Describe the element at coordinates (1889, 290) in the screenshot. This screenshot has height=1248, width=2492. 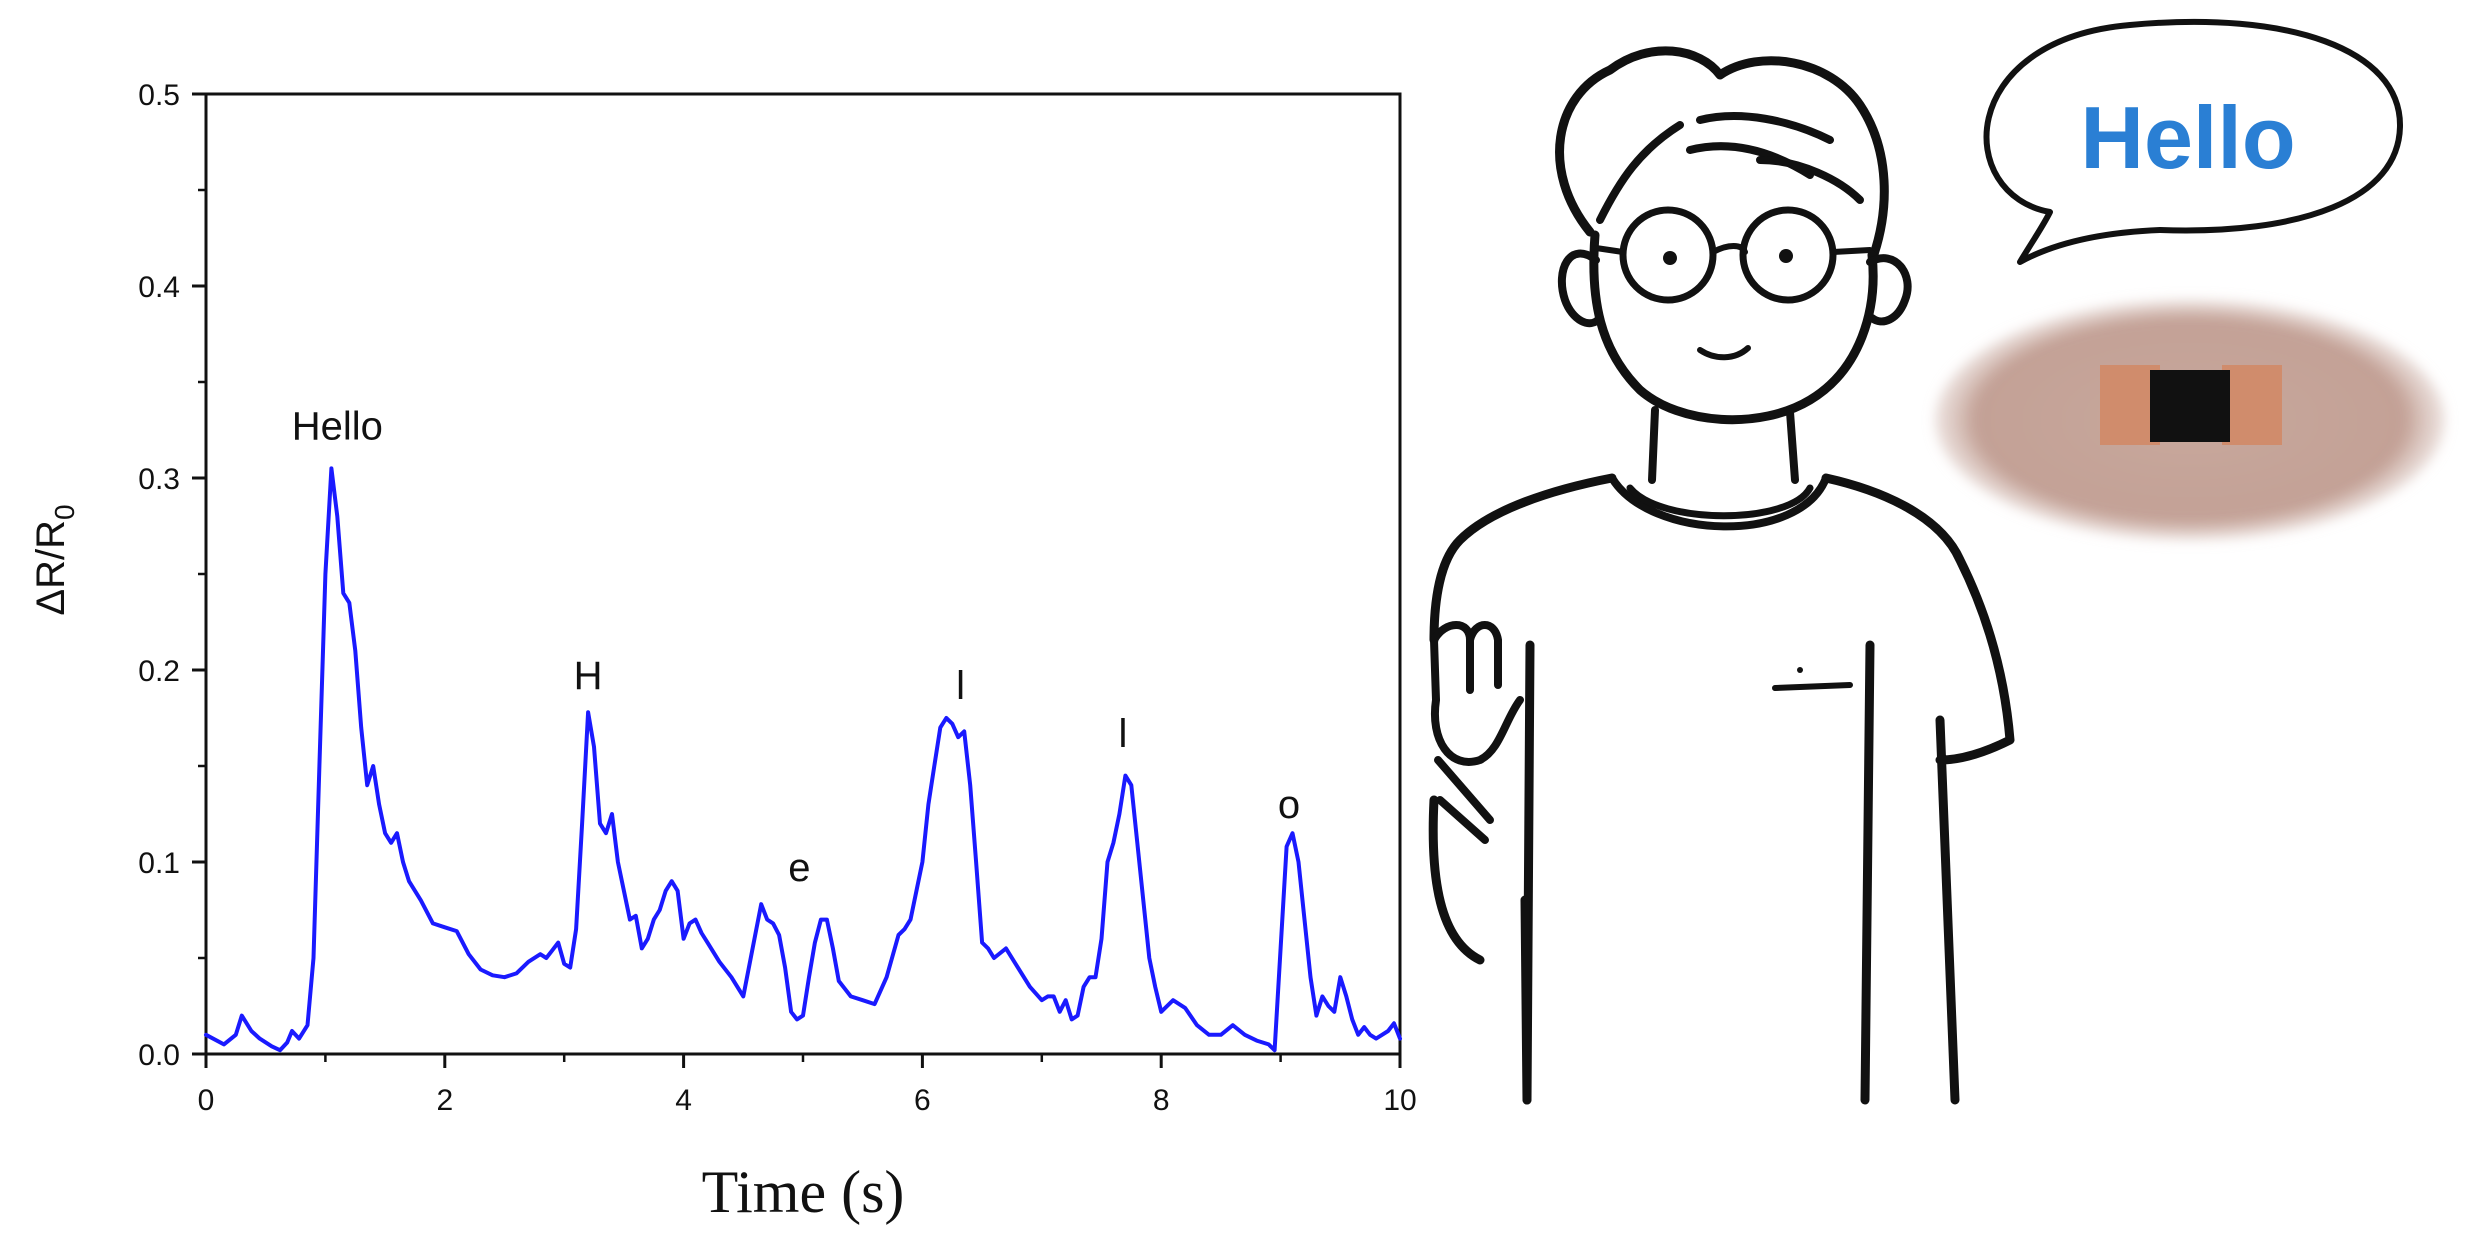
I see `right-ear` at that location.